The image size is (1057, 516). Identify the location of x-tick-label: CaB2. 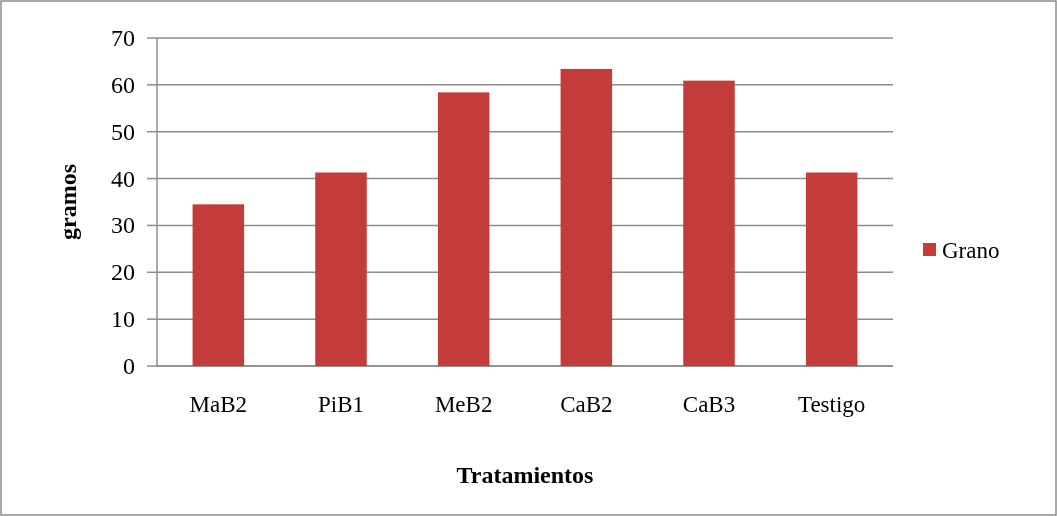
(586, 404).